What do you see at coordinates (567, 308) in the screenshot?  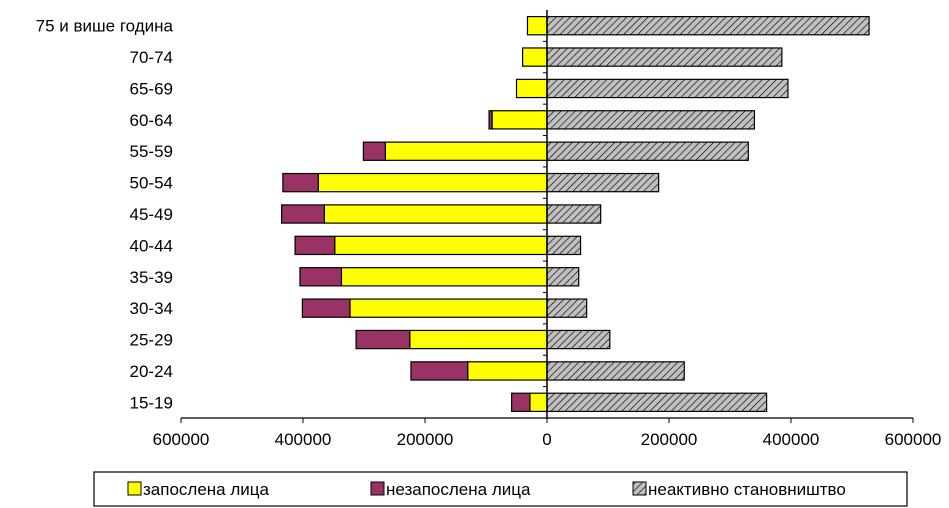 I see `bar-неактивно-становништво-30-34` at bounding box center [567, 308].